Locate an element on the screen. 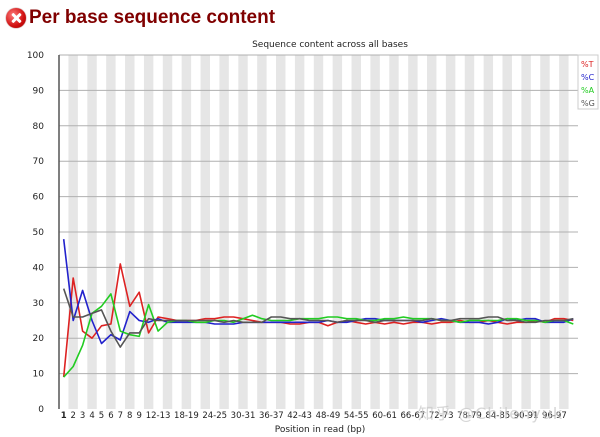 Image resolution: width=600 pixels, height=437 pixels. x-tick-label: 54-55 is located at coordinates (356, 416).